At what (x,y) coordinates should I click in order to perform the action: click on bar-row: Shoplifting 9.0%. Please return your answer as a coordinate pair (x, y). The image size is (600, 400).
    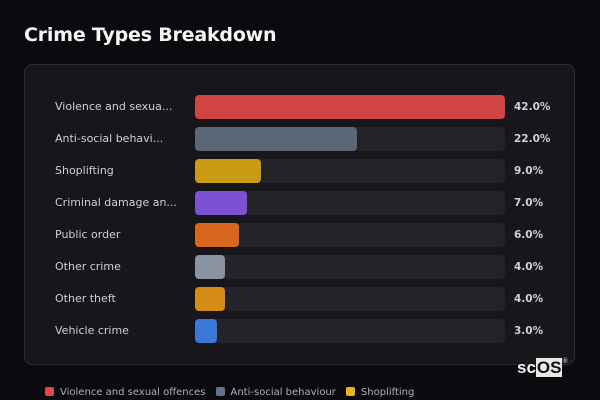
    Looking at the image, I should click on (299, 171).